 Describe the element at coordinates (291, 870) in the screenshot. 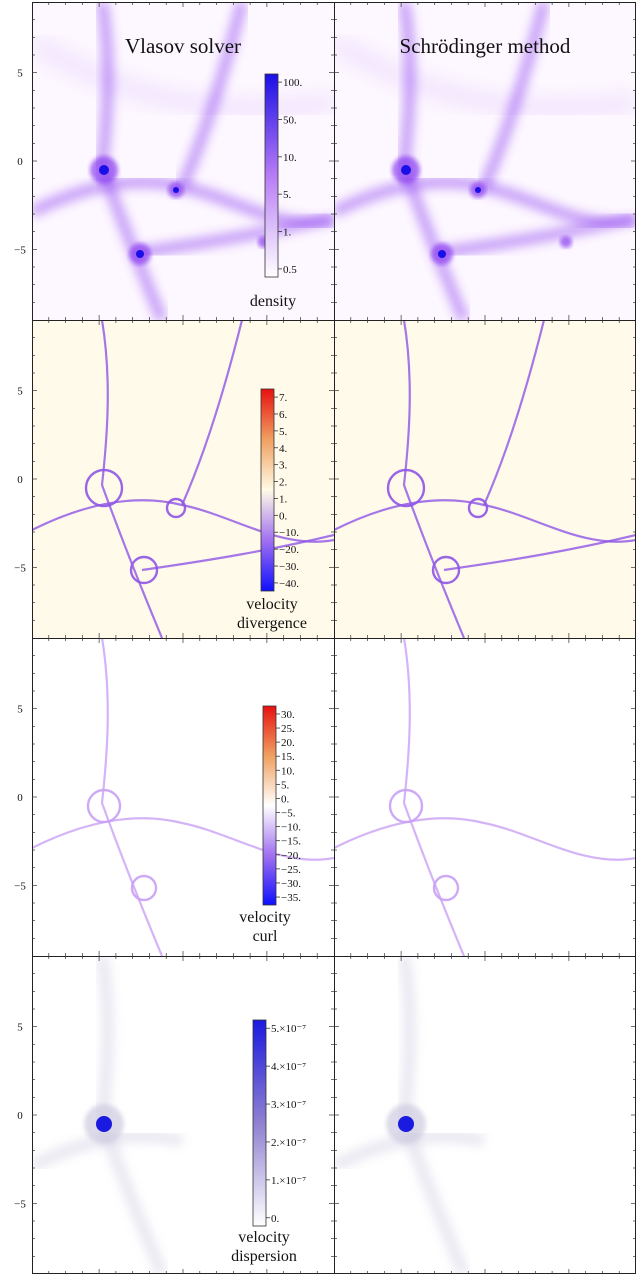

I see `colorbar-tick-label: −25.` at that location.